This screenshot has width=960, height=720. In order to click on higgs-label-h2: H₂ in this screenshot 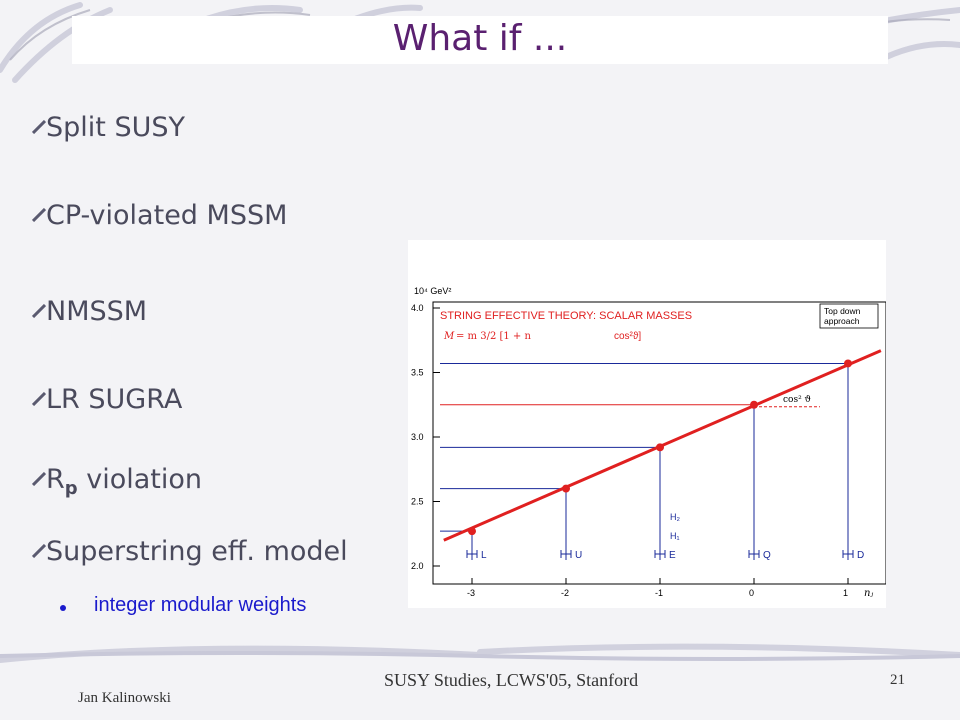, I will do `click(675, 517)`.